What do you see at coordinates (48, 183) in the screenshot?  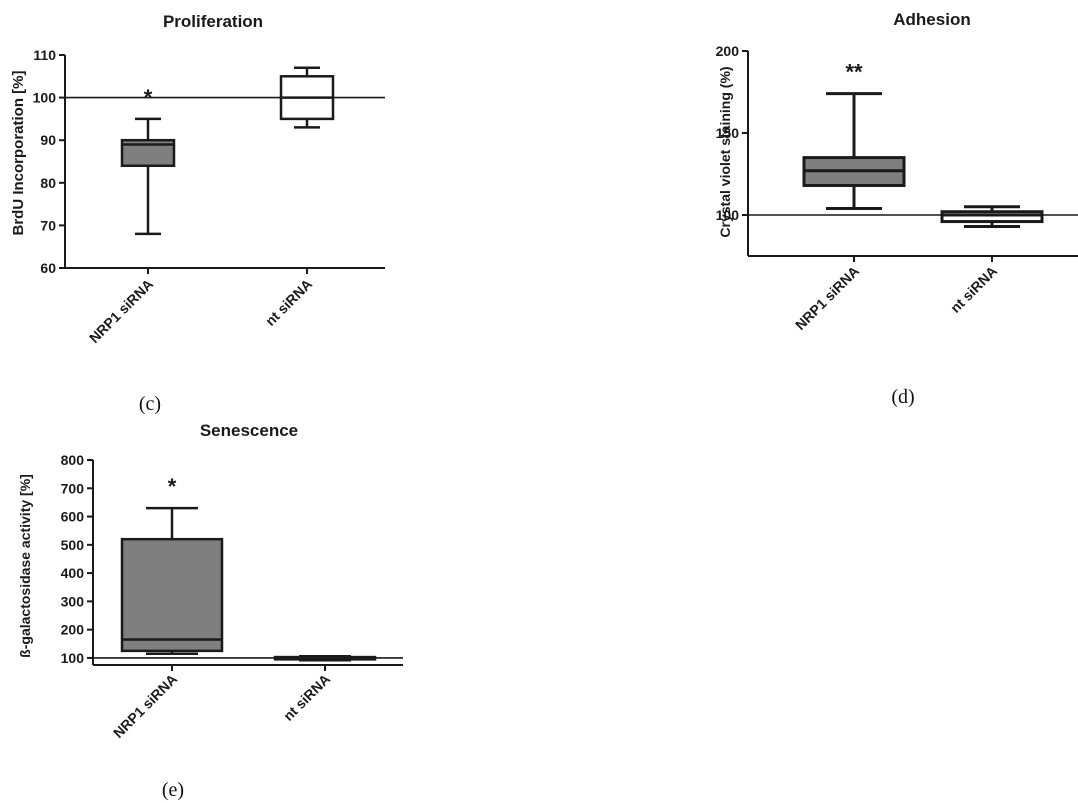 I see `y-tick-label: 80` at bounding box center [48, 183].